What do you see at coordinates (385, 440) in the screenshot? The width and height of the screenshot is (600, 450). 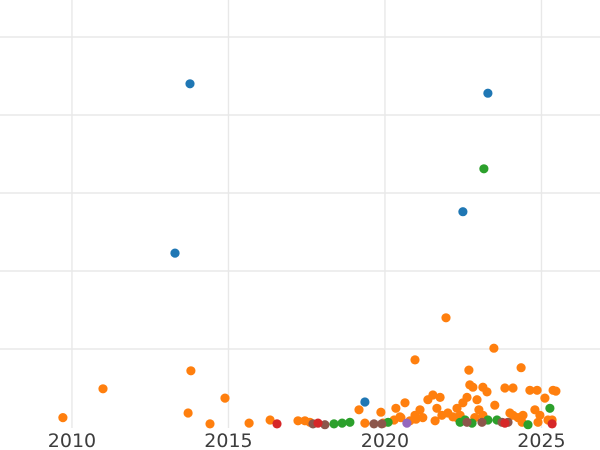 I see `x-tick-label: 2020` at bounding box center [385, 440].